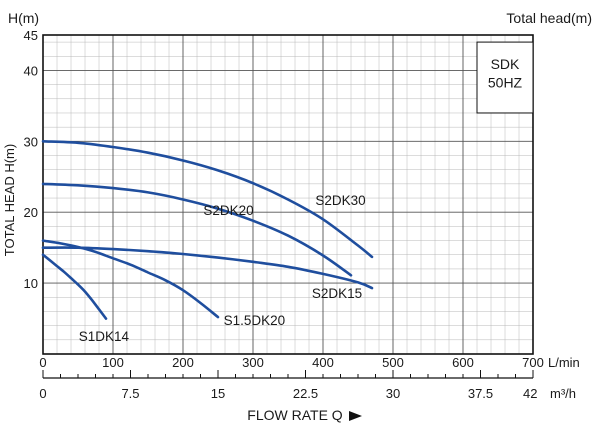  I want to click on series-label: S1.5DK20, so click(255, 320).